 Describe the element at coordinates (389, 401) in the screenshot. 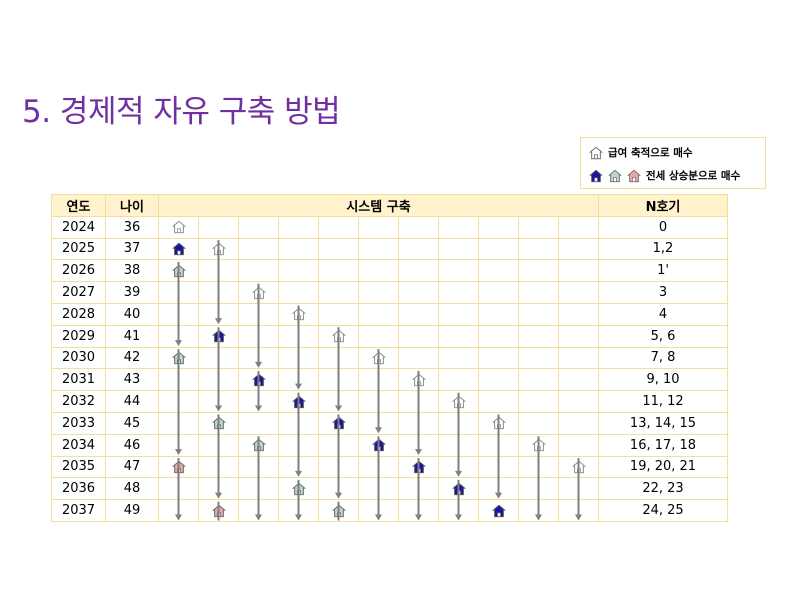

I see `table-row: 2032 44 11, 12` at that location.